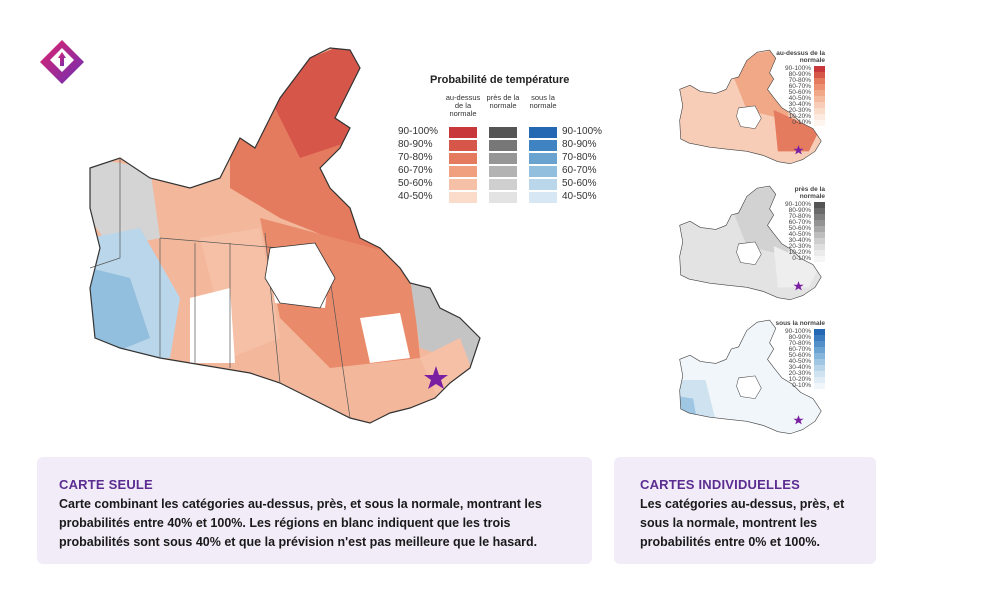 The width and height of the screenshot is (1000, 600). Describe the element at coordinates (503, 171) in the screenshot. I see `legend-row: 60-70% 60-70%` at that location.